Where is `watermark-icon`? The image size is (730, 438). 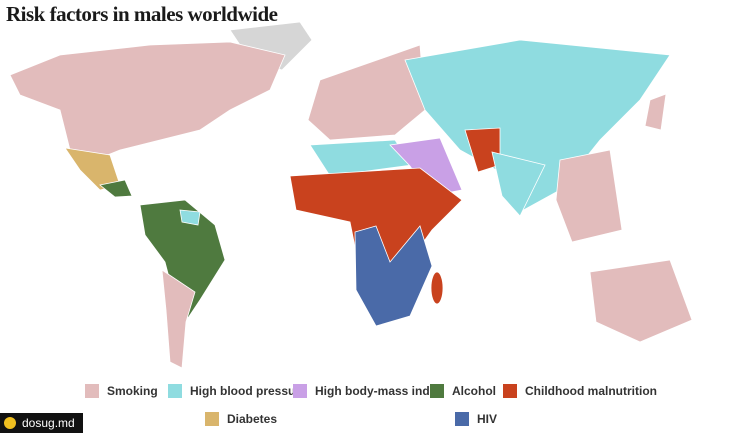
watermark-icon is located at coordinates (10, 423).